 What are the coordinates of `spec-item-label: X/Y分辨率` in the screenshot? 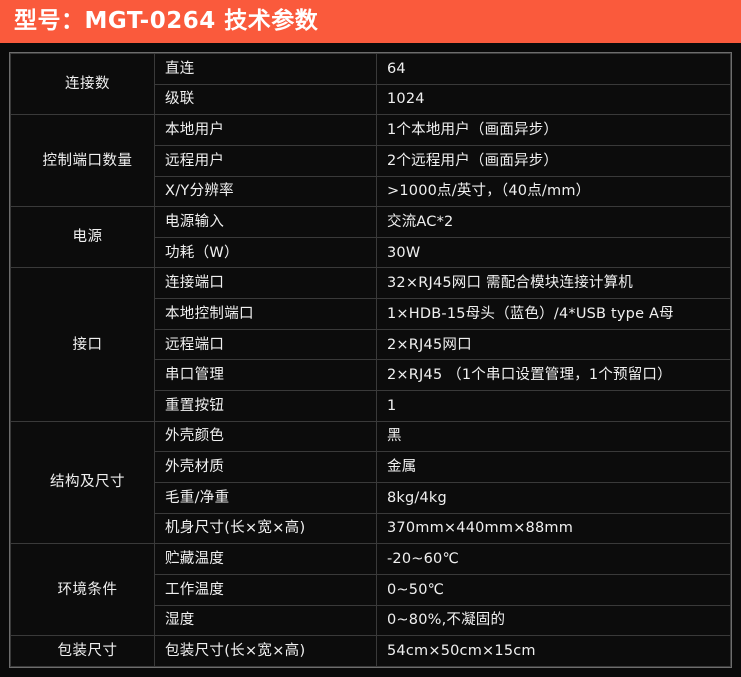 It's located at (265, 191).